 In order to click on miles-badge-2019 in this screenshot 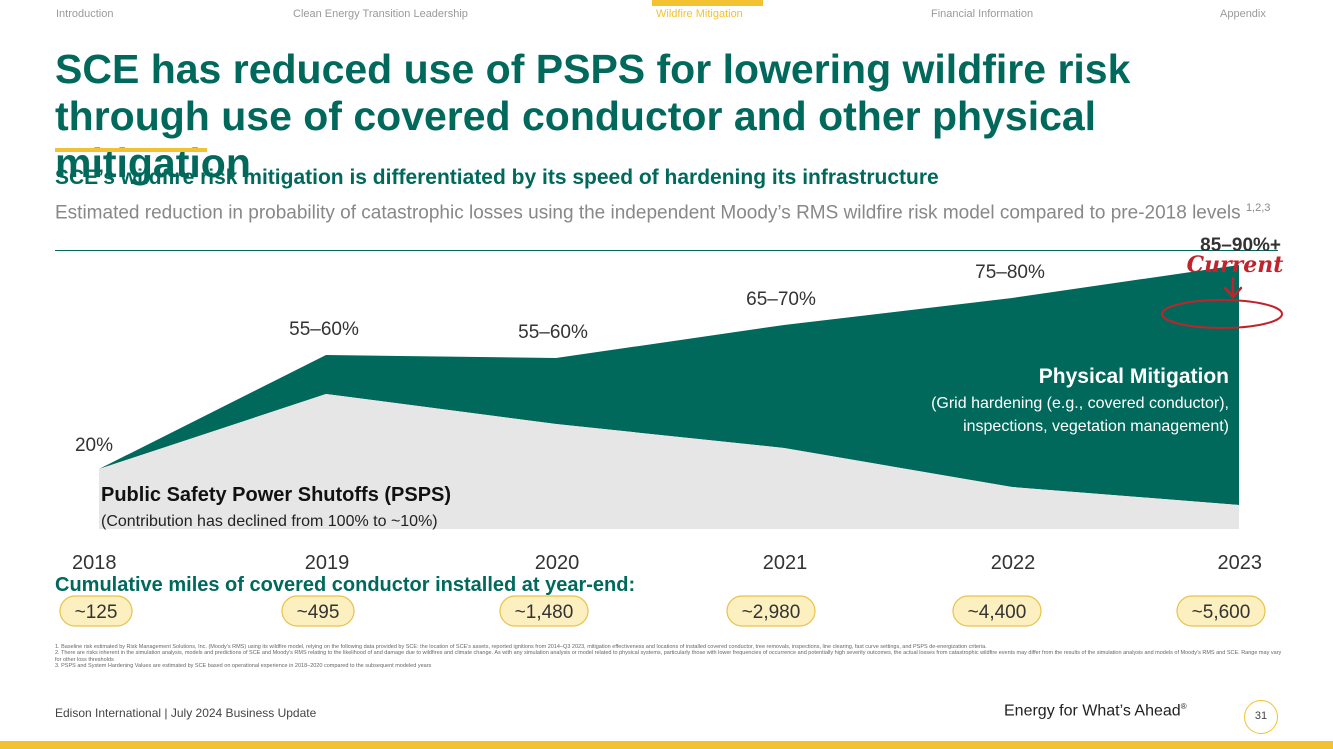, I will do `click(318, 611)`.